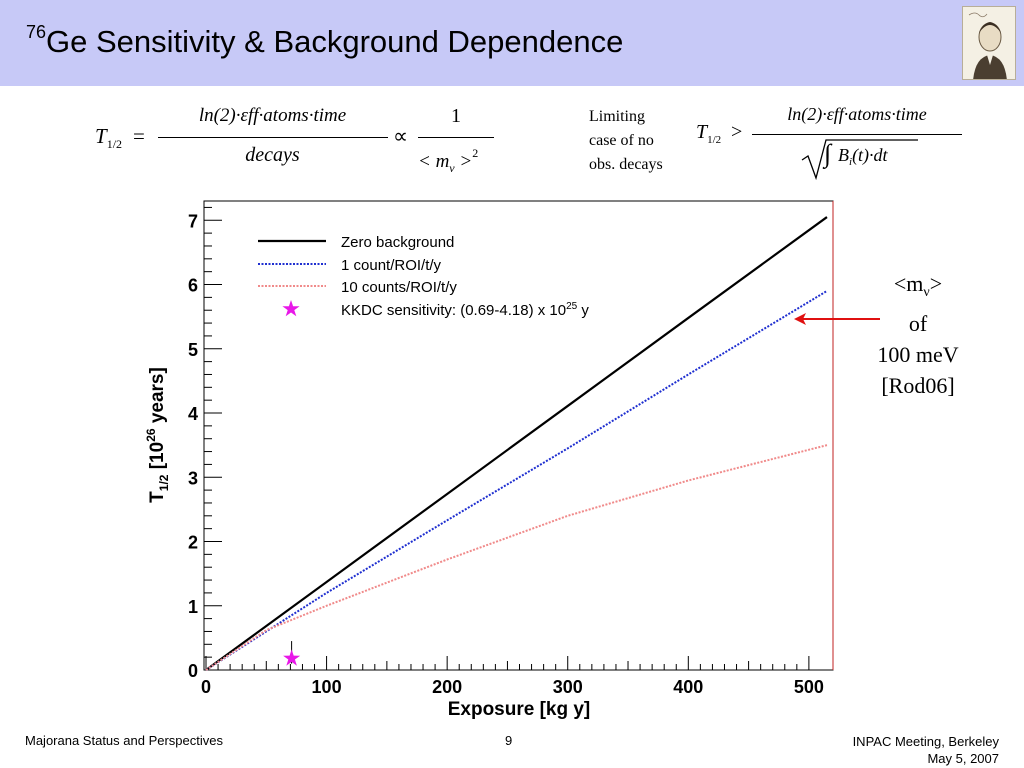 The image size is (1024, 768). I want to click on legend-label-kkdc: KKDC sensitivity: (0.69-4.18) x 1025 y, so click(465, 310).